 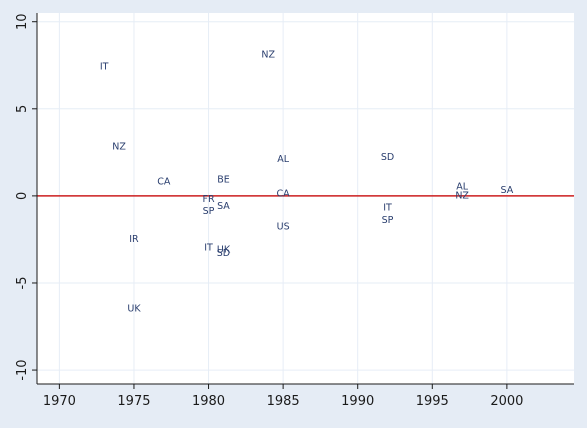 I want to click on x-tick-label: 1980, so click(x=208, y=401).